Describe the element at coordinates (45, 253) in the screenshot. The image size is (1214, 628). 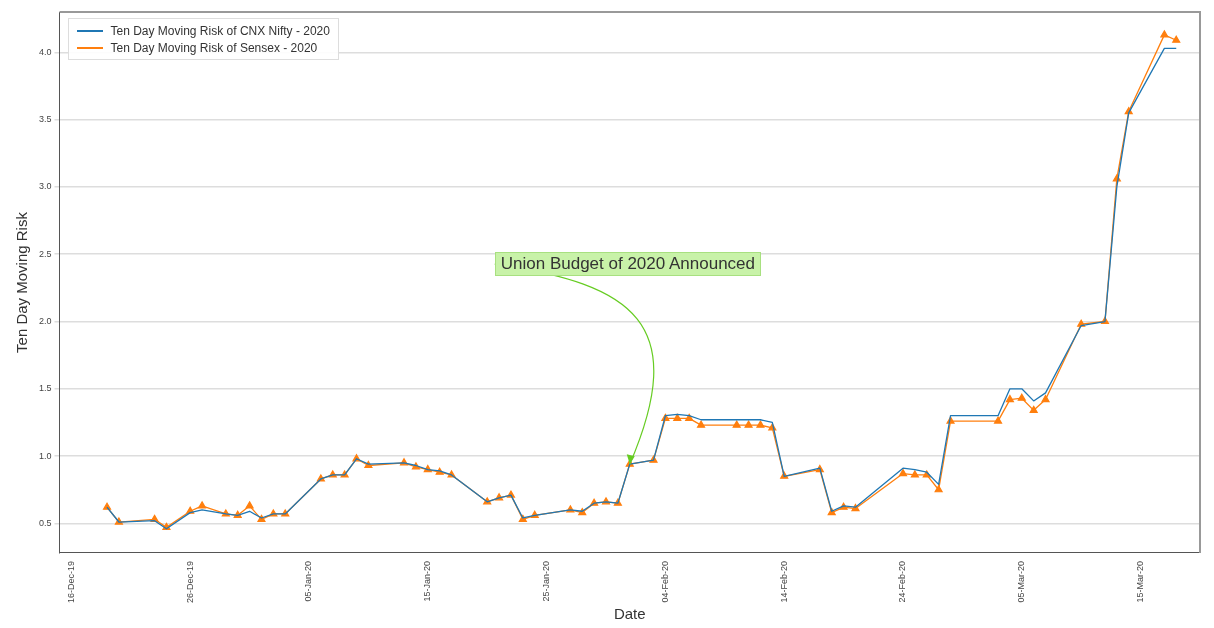
I see `y-tick-label: 2.5` at that location.